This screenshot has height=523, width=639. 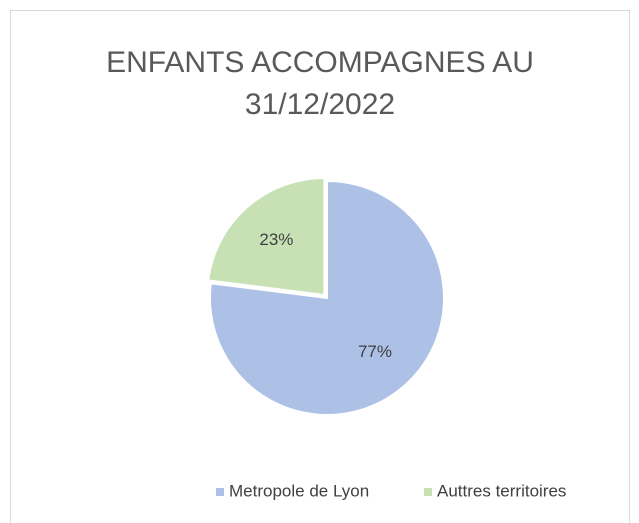 What do you see at coordinates (375, 351) in the screenshot?
I see `data-label: 77%` at bounding box center [375, 351].